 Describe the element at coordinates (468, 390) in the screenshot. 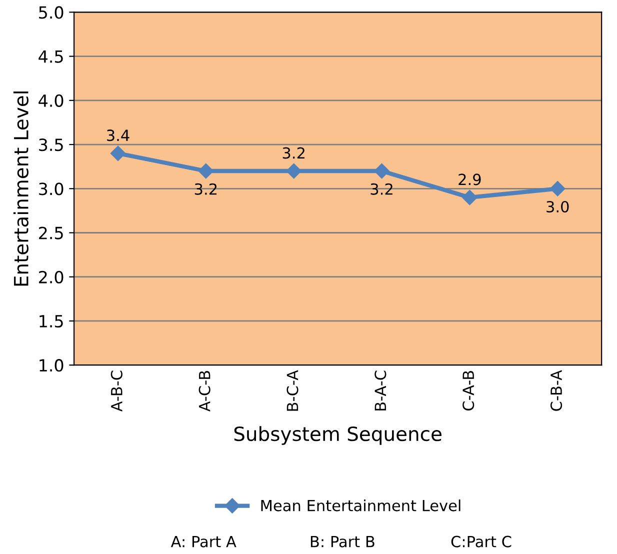

I see `x-tick-label: C-A-B` at that location.